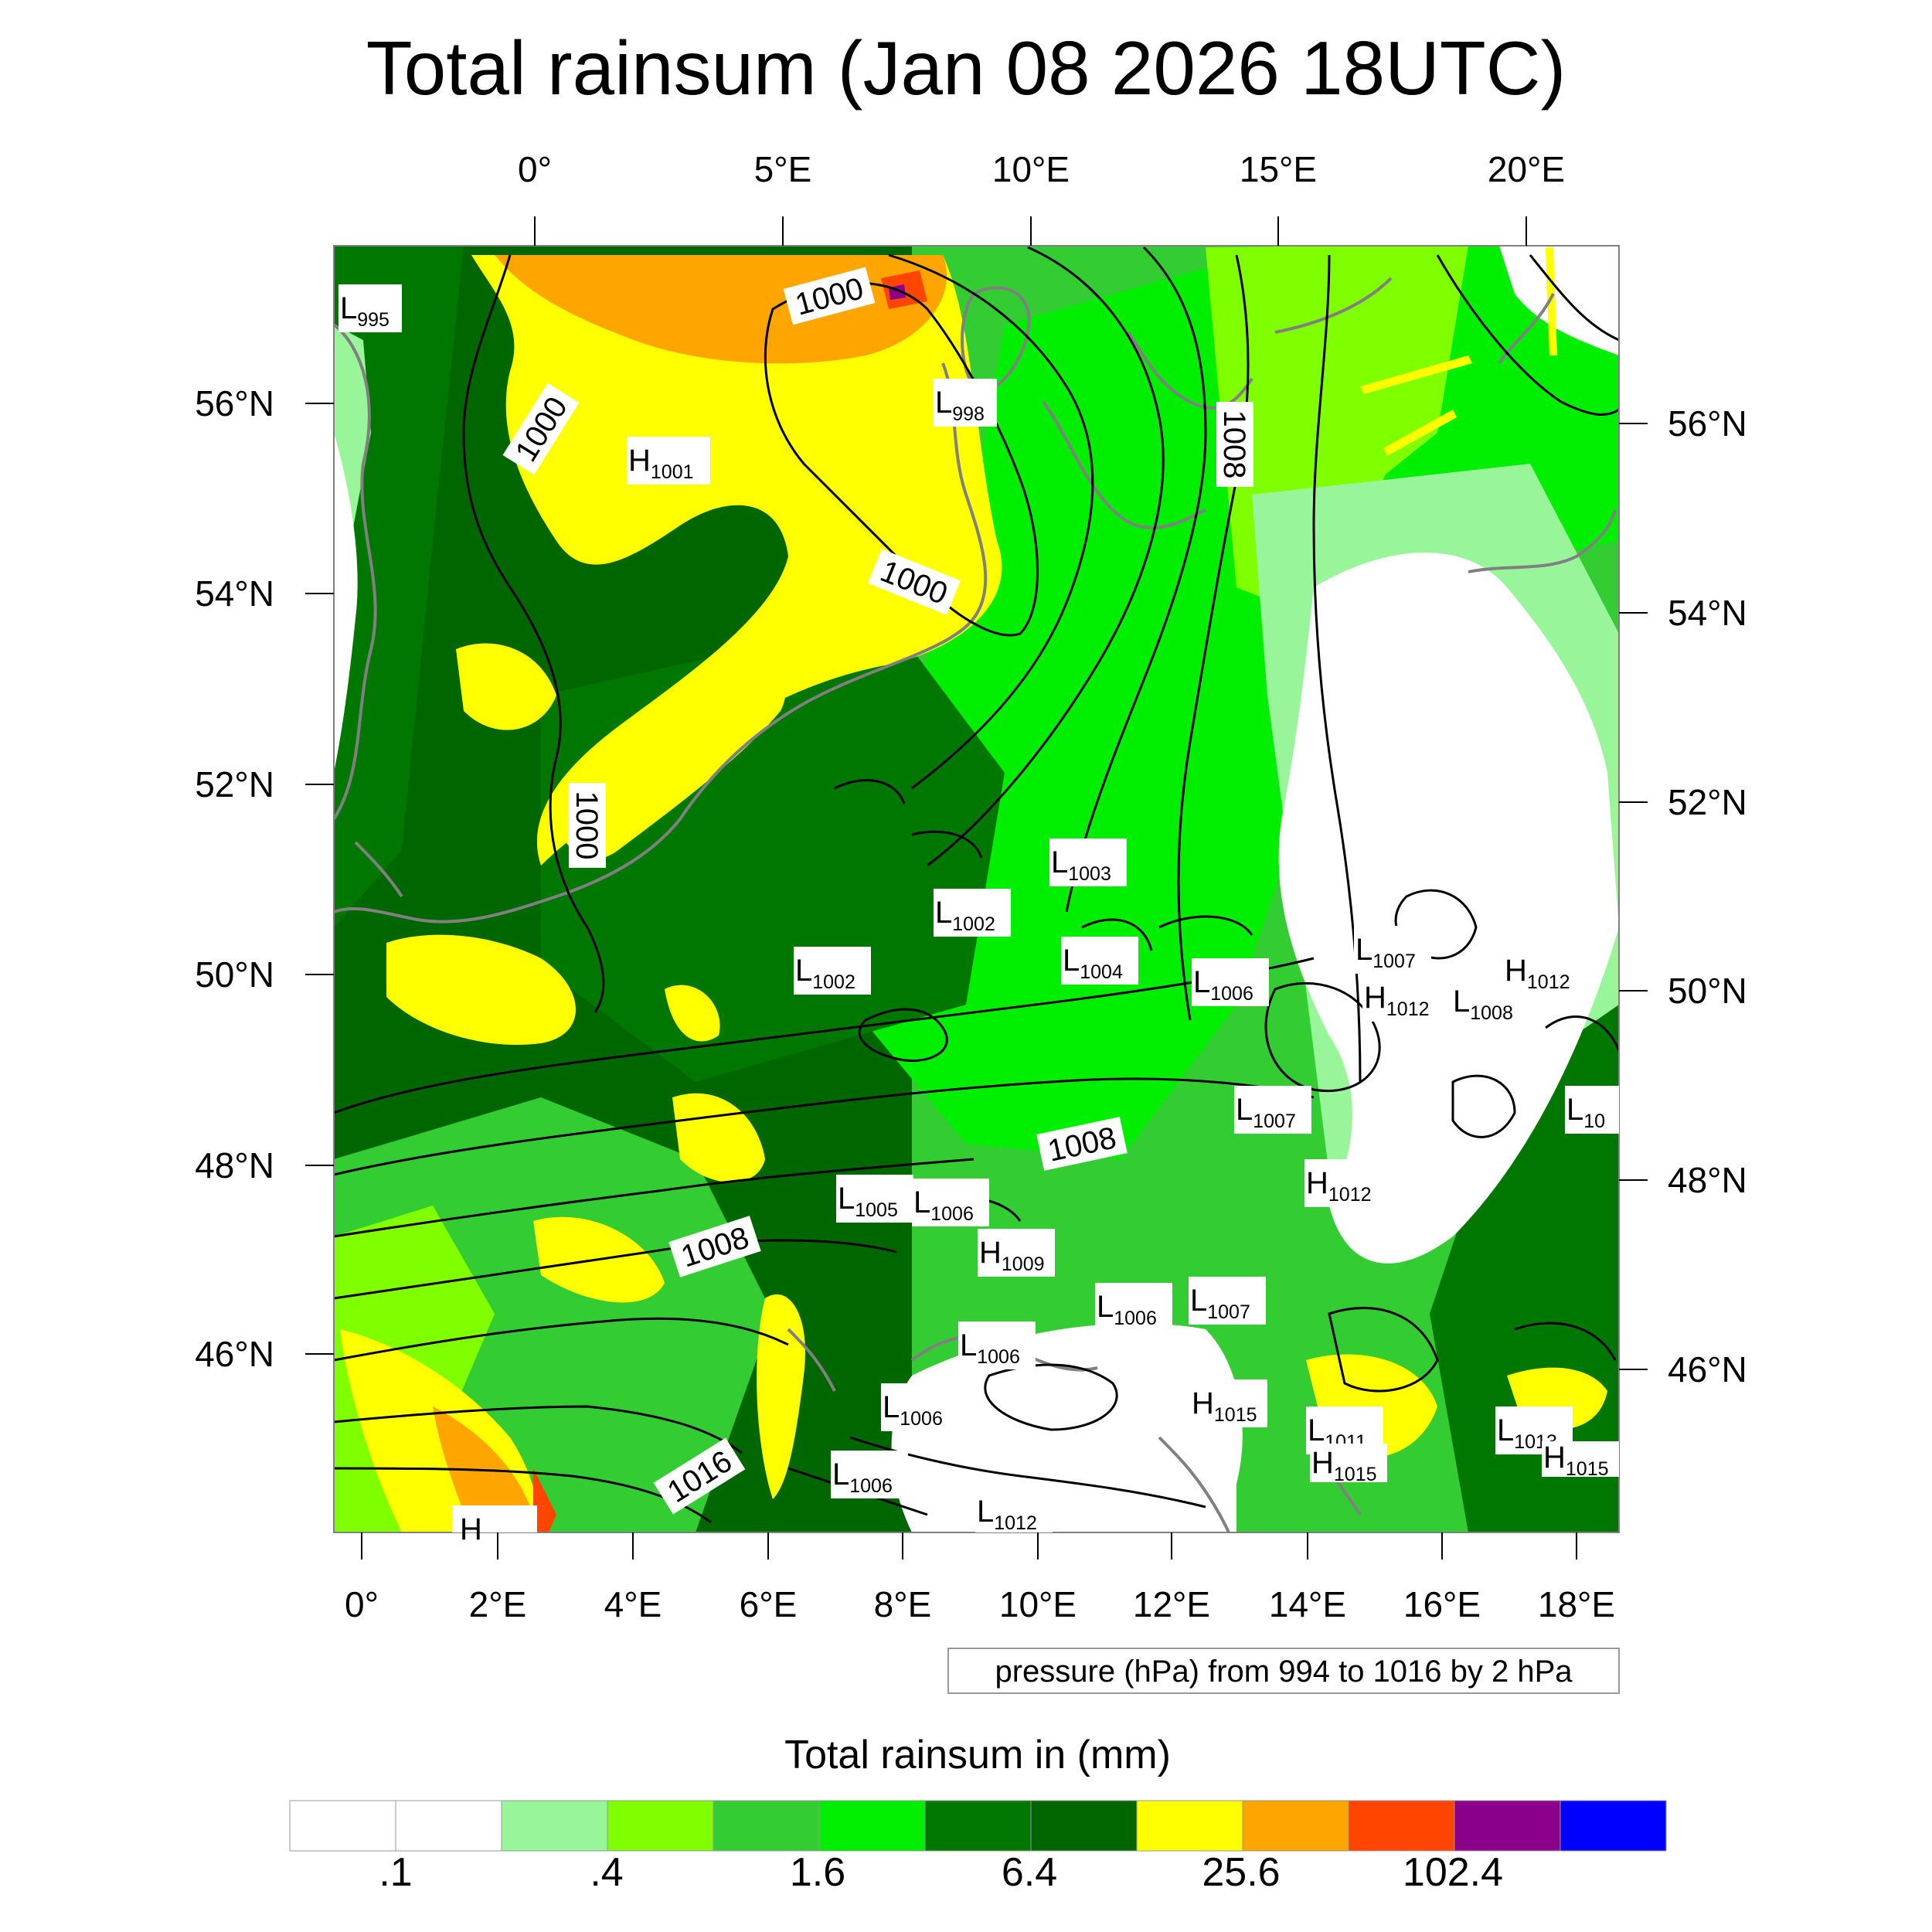 This screenshot has width=1932, height=1932. What do you see at coordinates (868, 1201) in the screenshot?
I see `svg-text: L1005` at bounding box center [868, 1201].